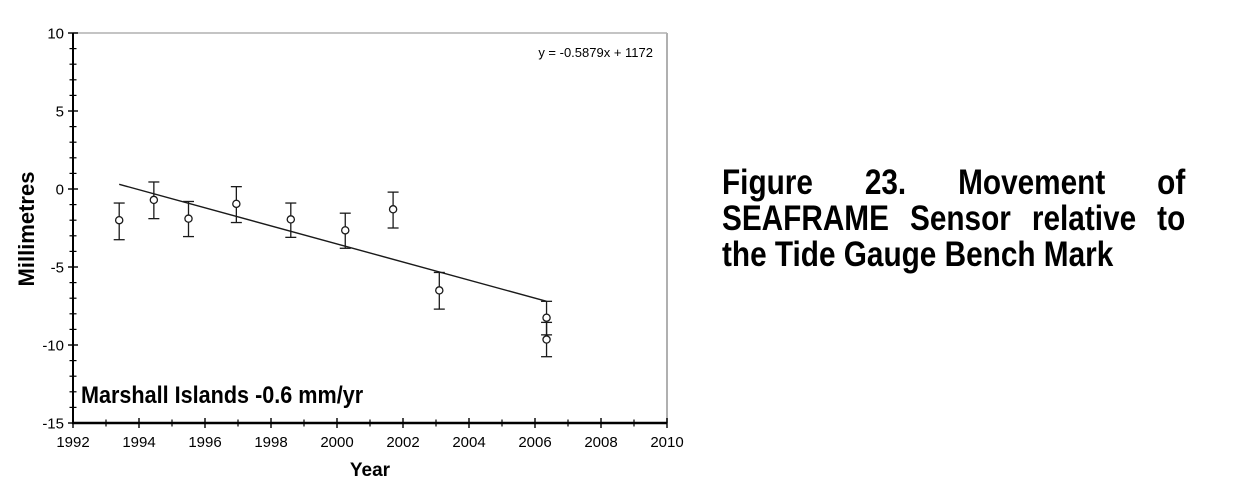 The image size is (1248, 492). I want to click on y-tick-label: -15, so click(53, 424).